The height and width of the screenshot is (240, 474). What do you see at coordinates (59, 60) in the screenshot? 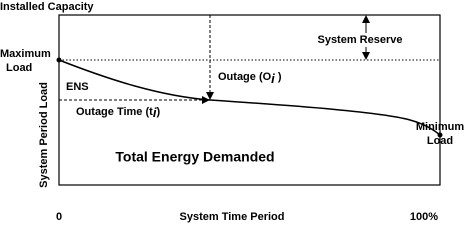
I see `max-point` at bounding box center [59, 60].